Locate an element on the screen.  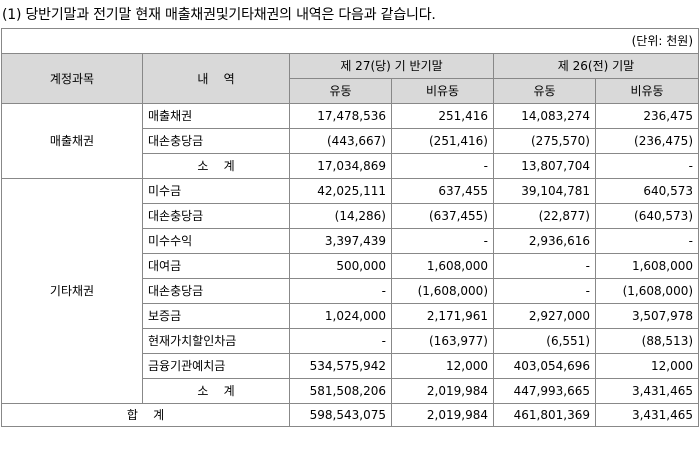
table-row: 미수수익 3,397,439-2,936,616- is located at coordinates (351, 241).